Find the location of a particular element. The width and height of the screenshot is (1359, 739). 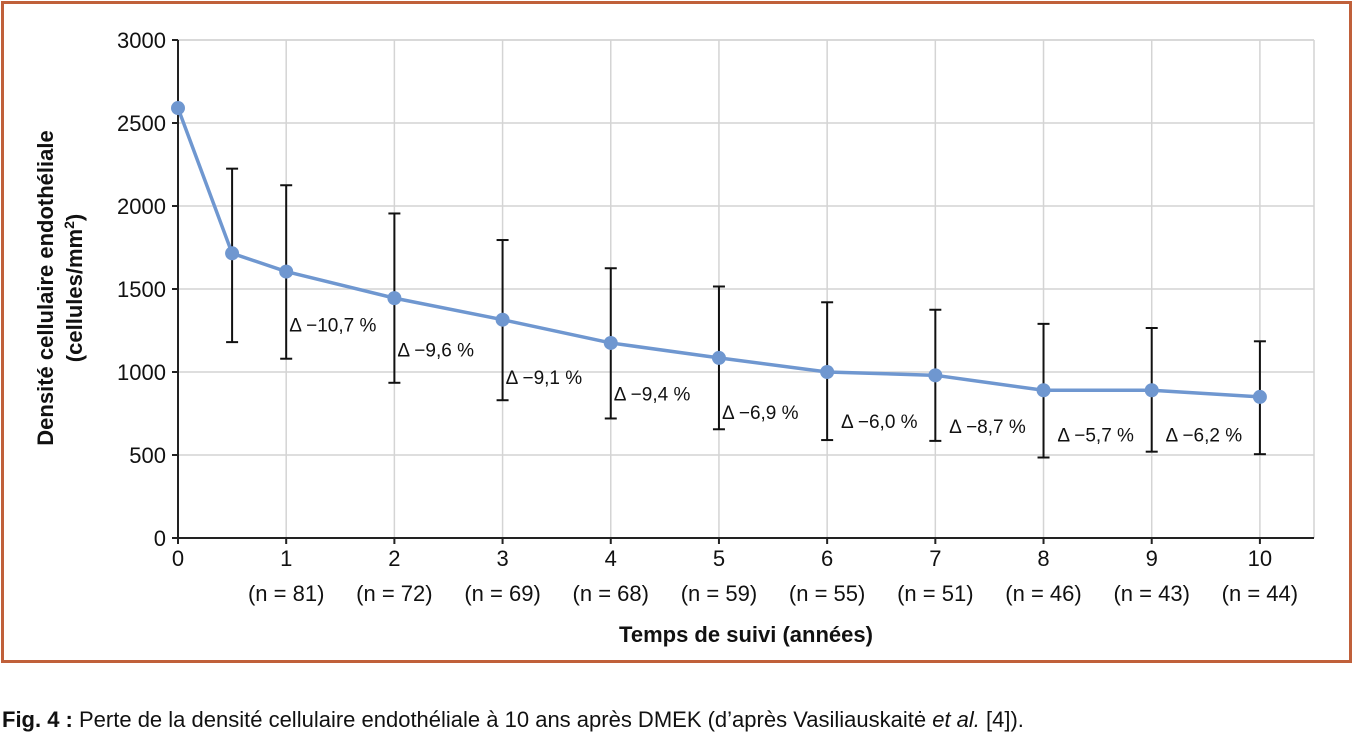

delta-label: Δ −9,4 % is located at coordinates (652, 395).